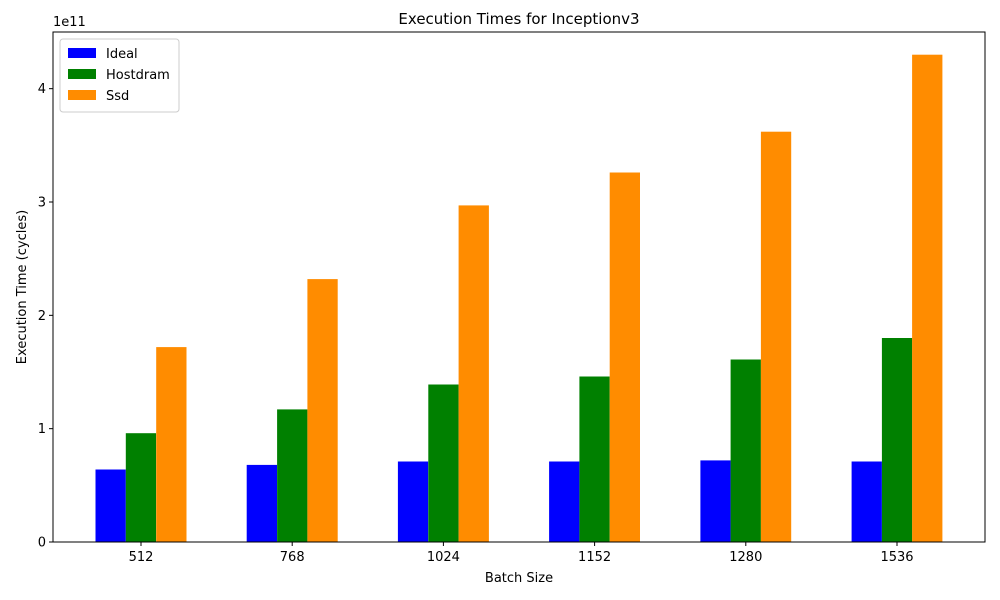  Describe the element at coordinates (292, 557) in the screenshot. I see `x-tick-label-768: 768` at that location.